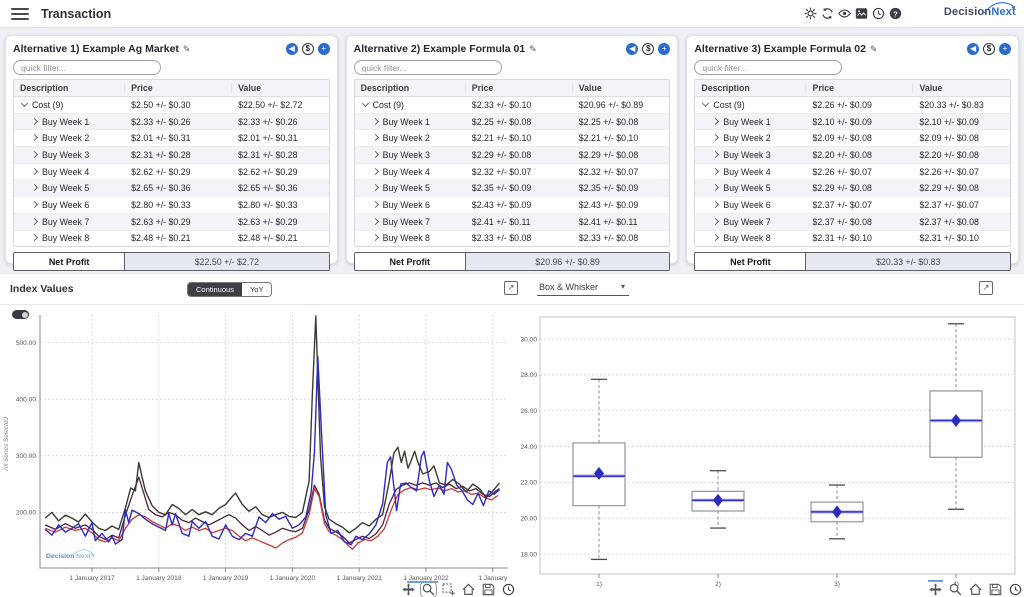 This screenshot has width=1024, height=597. I want to click on menu-icon, so click(20, 13).